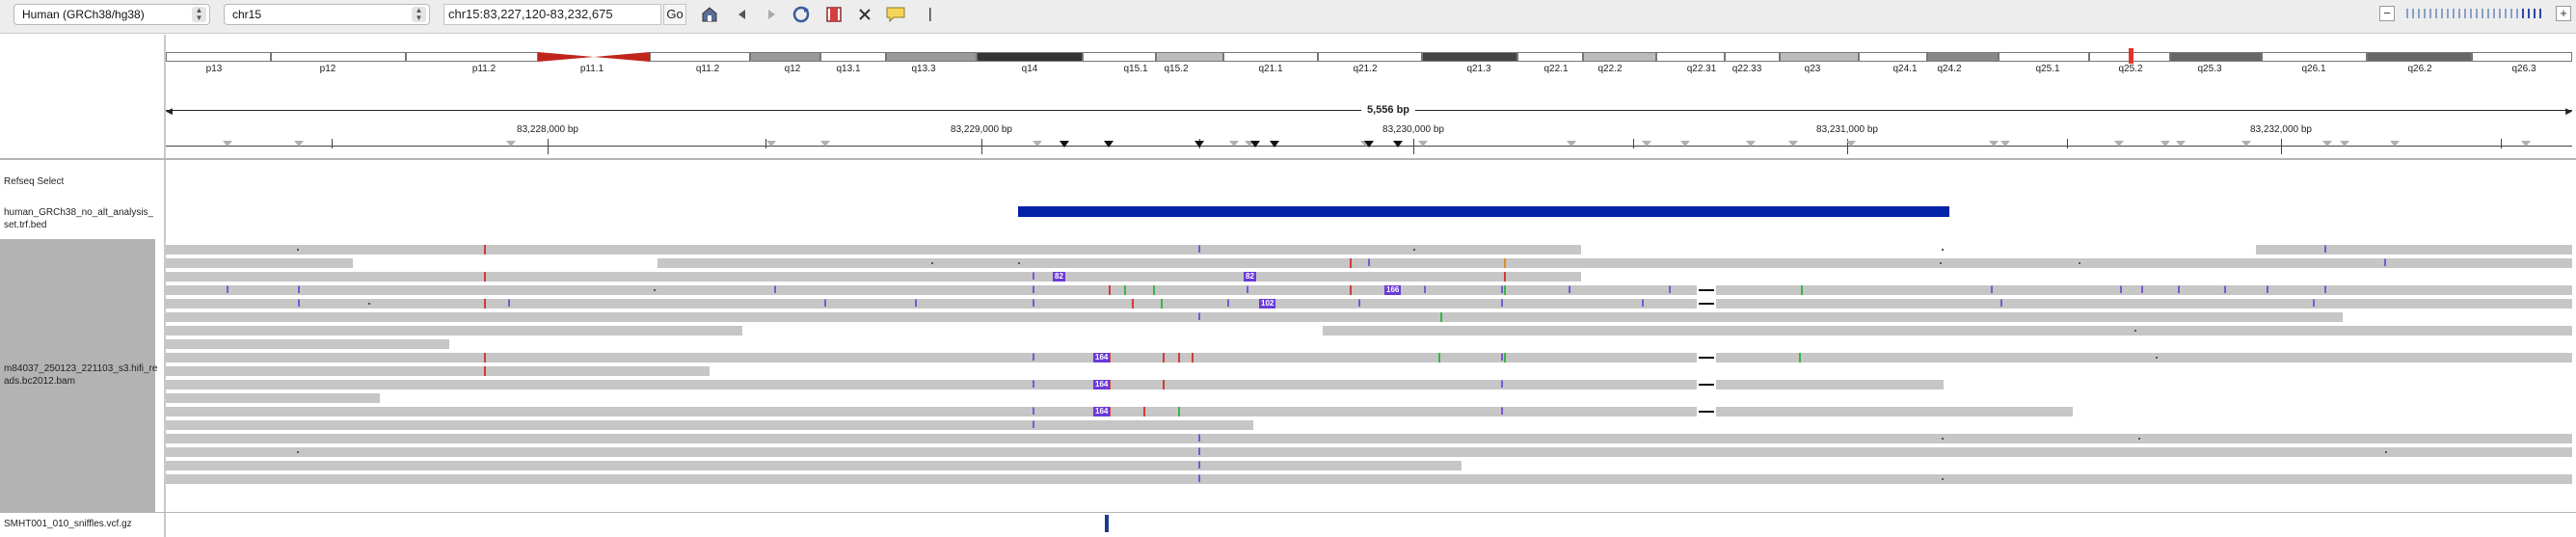  What do you see at coordinates (2564, 13) in the screenshot?
I see `zoom-in-button: +` at bounding box center [2564, 13].